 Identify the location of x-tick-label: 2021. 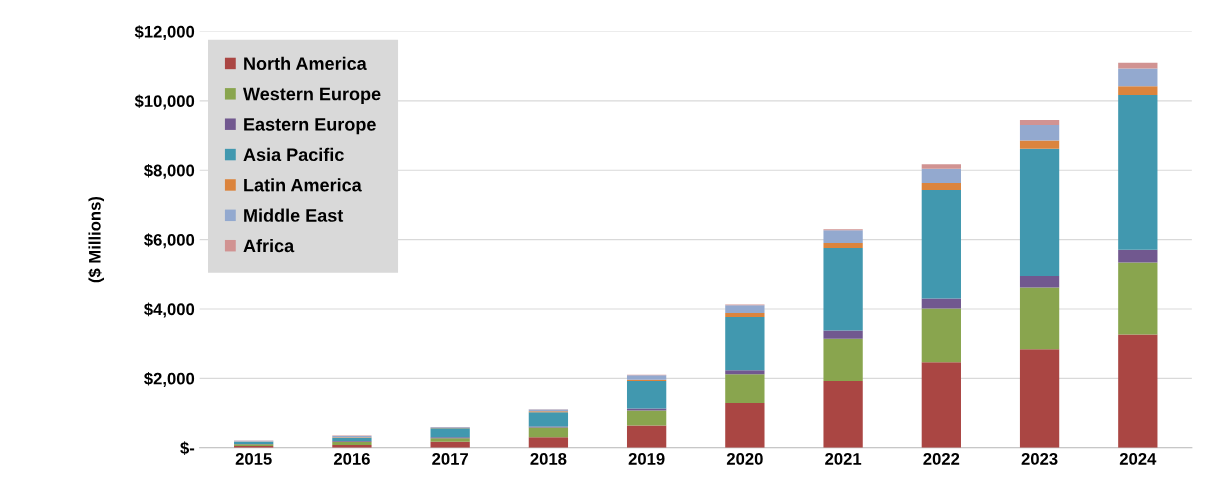
(843, 459).